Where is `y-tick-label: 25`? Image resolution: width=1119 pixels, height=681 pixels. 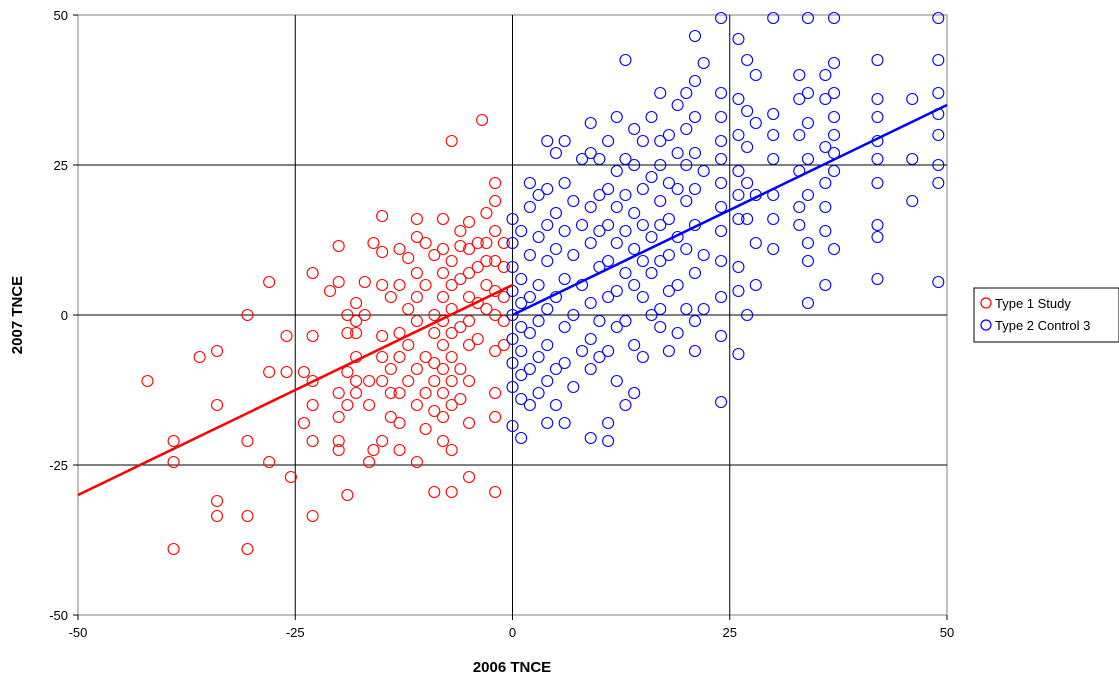 y-tick-label: 25 is located at coordinates (61, 165).